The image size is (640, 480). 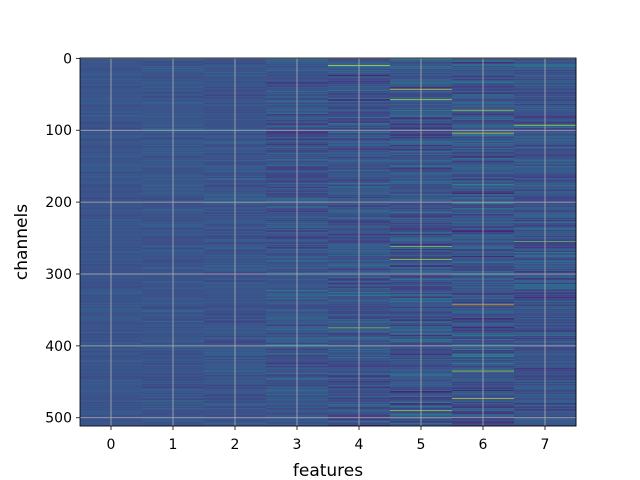 What do you see at coordinates (359, 445) in the screenshot?
I see `x-tick-label: 4` at bounding box center [359, 445].